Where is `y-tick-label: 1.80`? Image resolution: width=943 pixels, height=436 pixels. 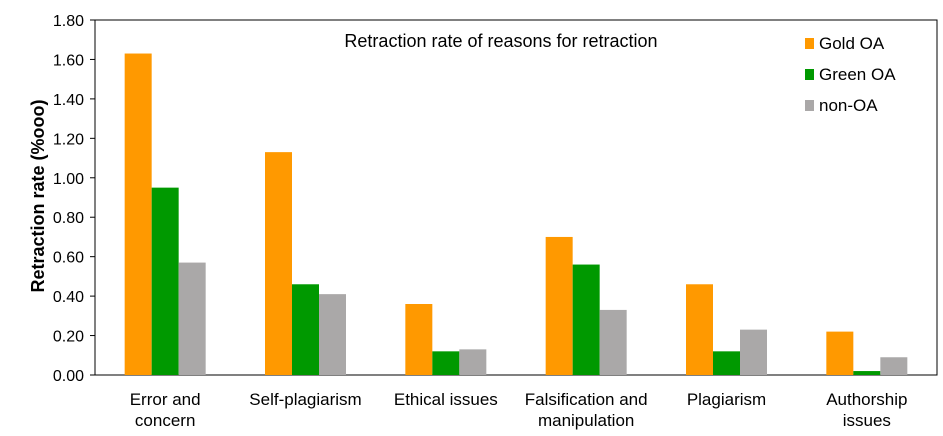
y-tick-label: 1.80 is located at coordinates (68, 21).